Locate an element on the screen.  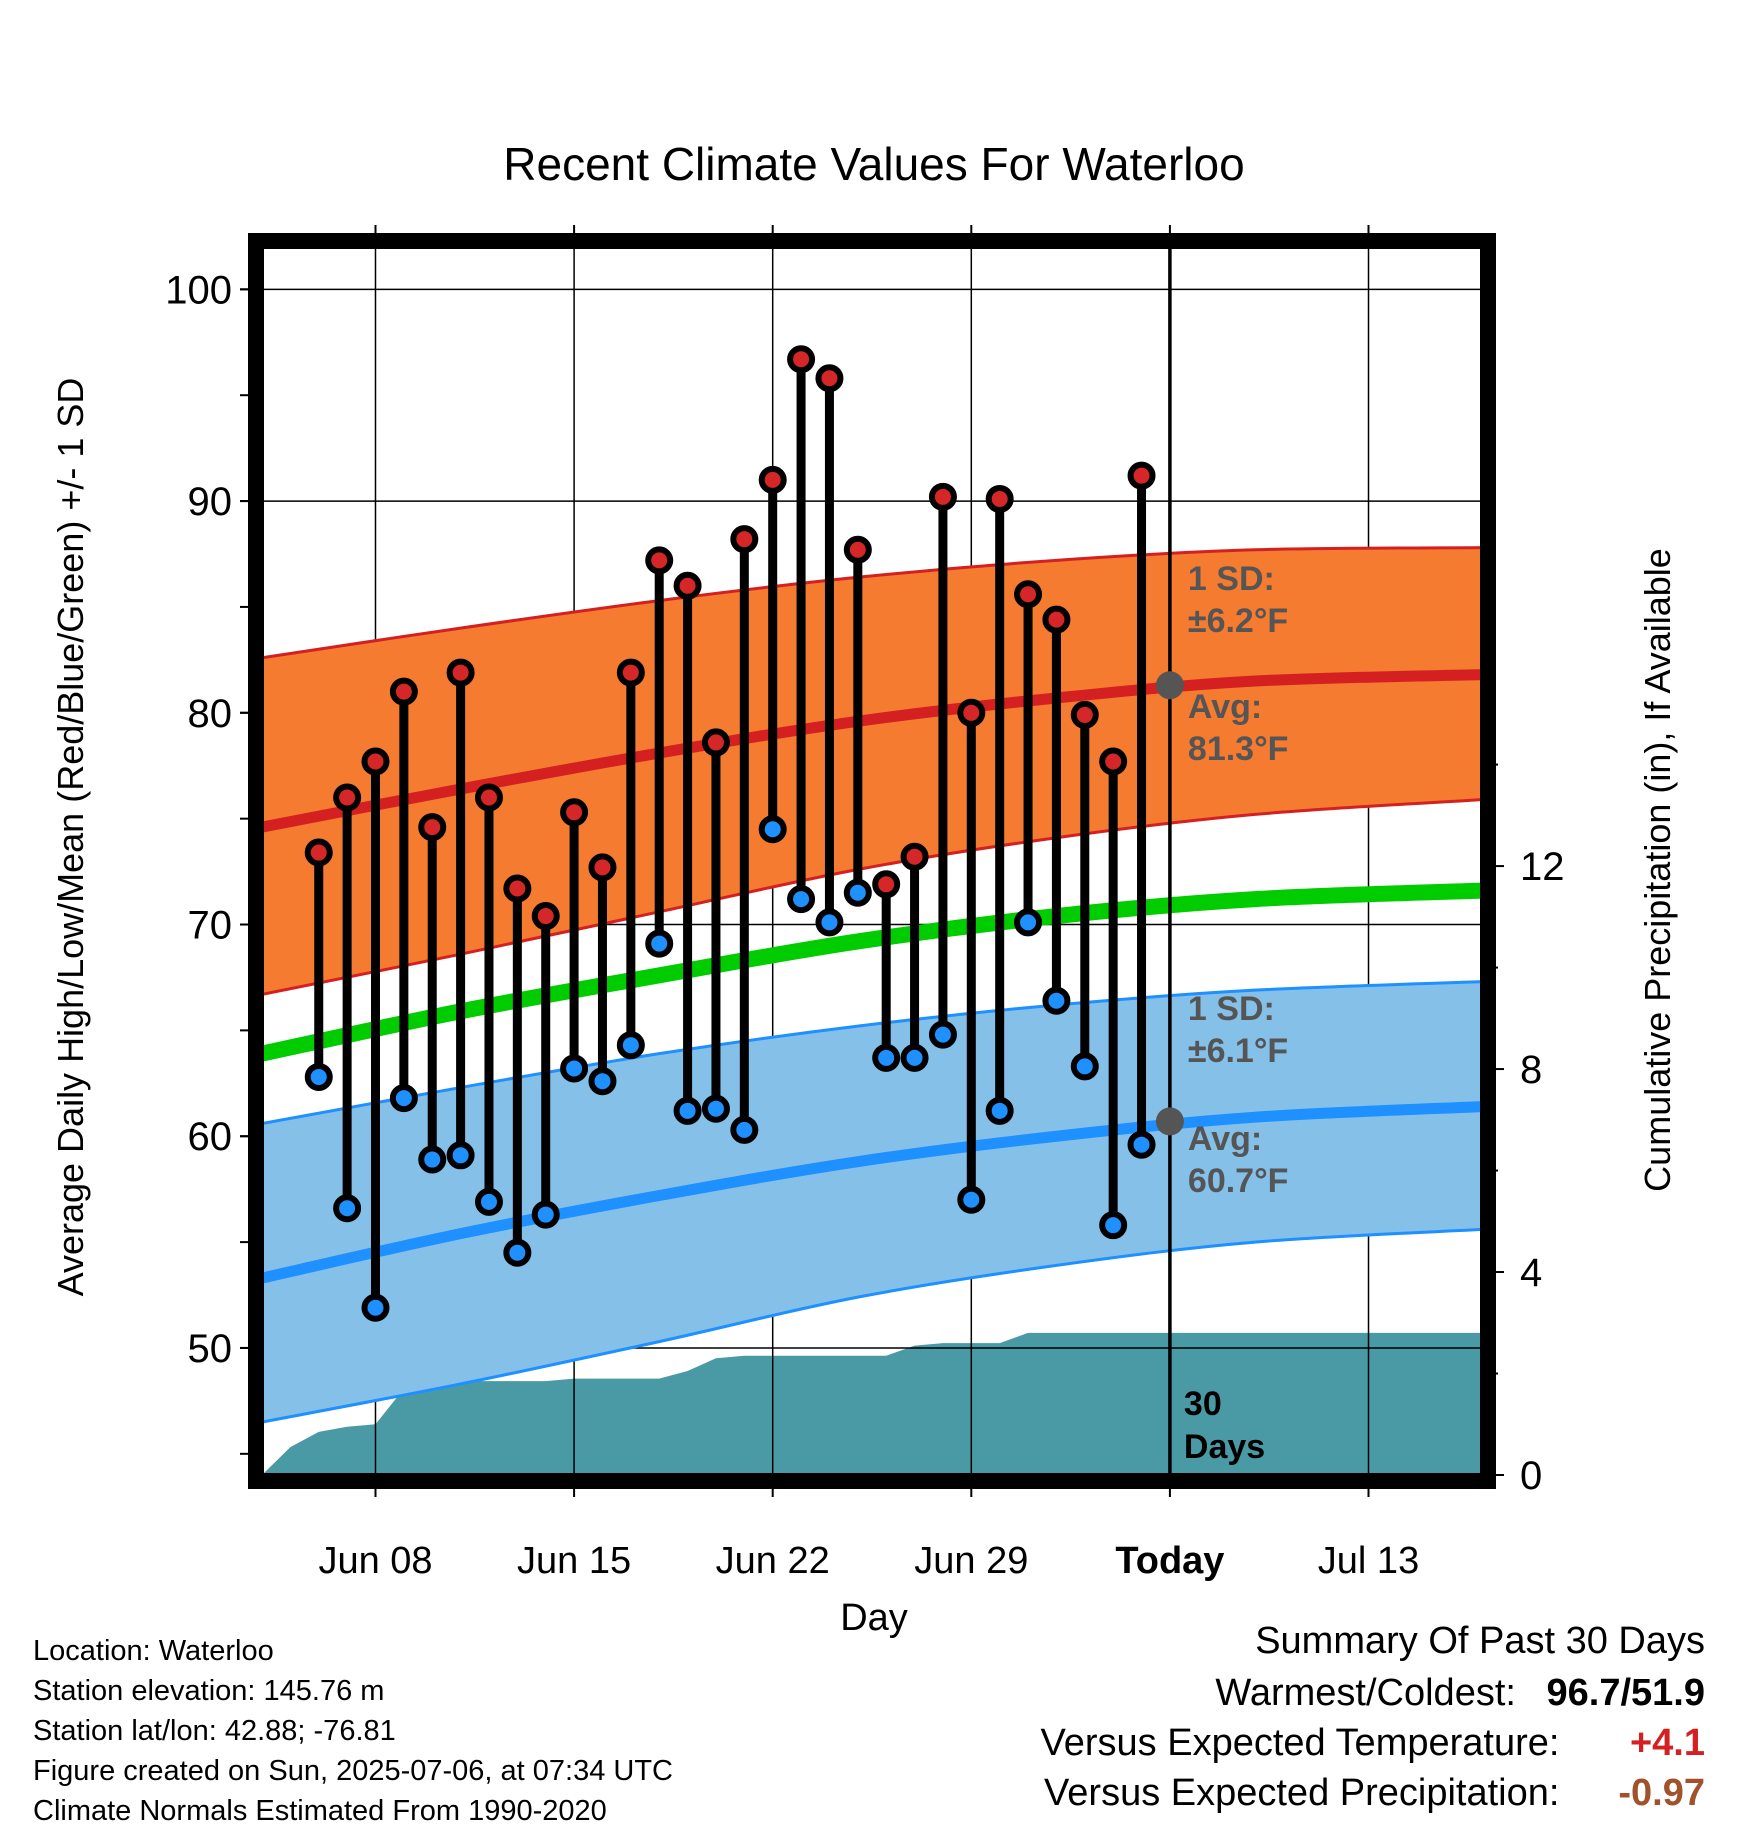
x-tick-label: Jun 15 is located at coordinates (574, 1561).